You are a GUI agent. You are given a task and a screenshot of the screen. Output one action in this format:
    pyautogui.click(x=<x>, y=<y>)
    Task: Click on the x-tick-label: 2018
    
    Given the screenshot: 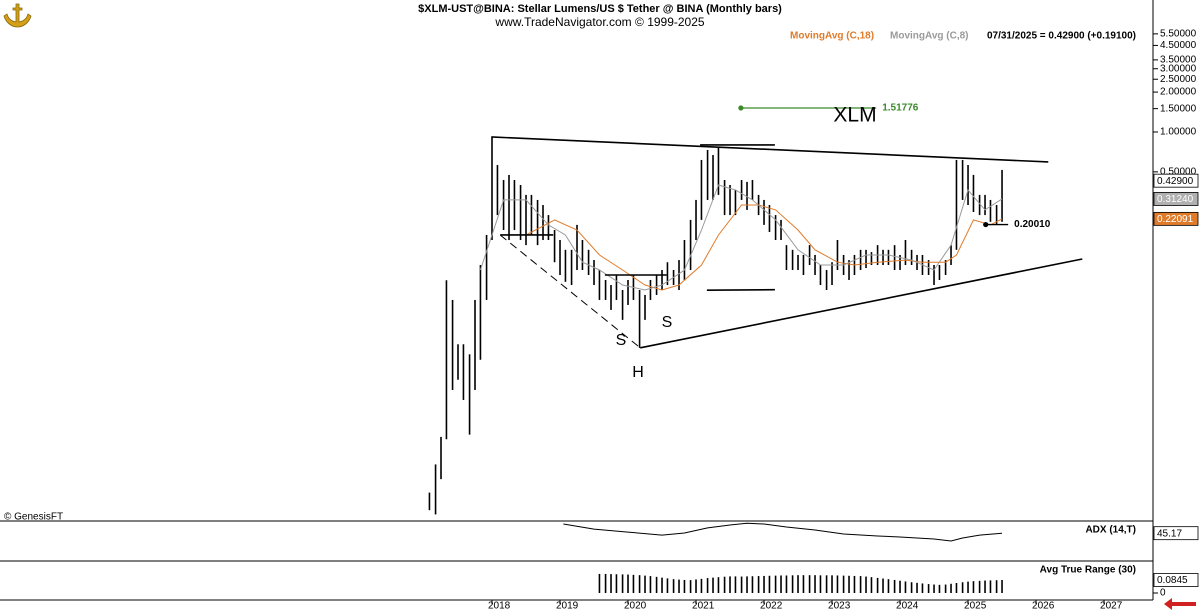 What is the action you would take?
    pyautogui.click(x=499, y=606)
    